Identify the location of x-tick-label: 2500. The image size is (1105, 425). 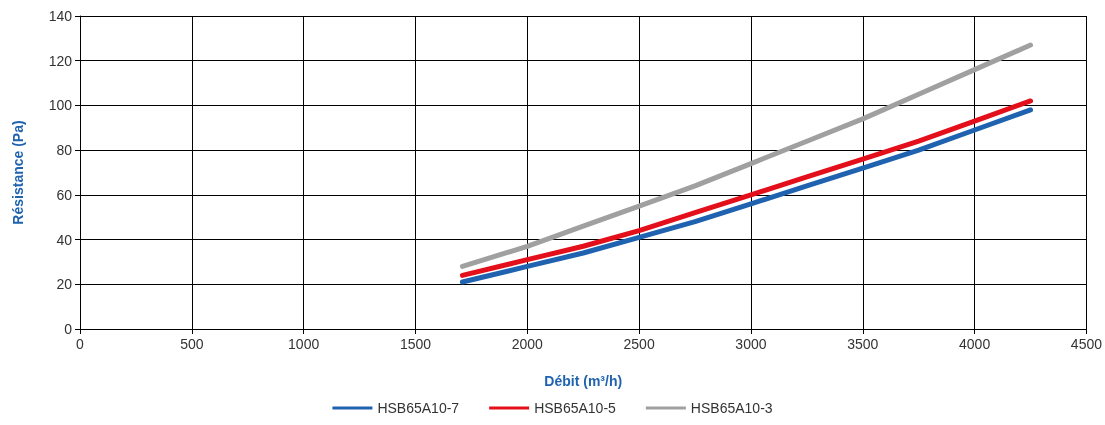
(639, 344).